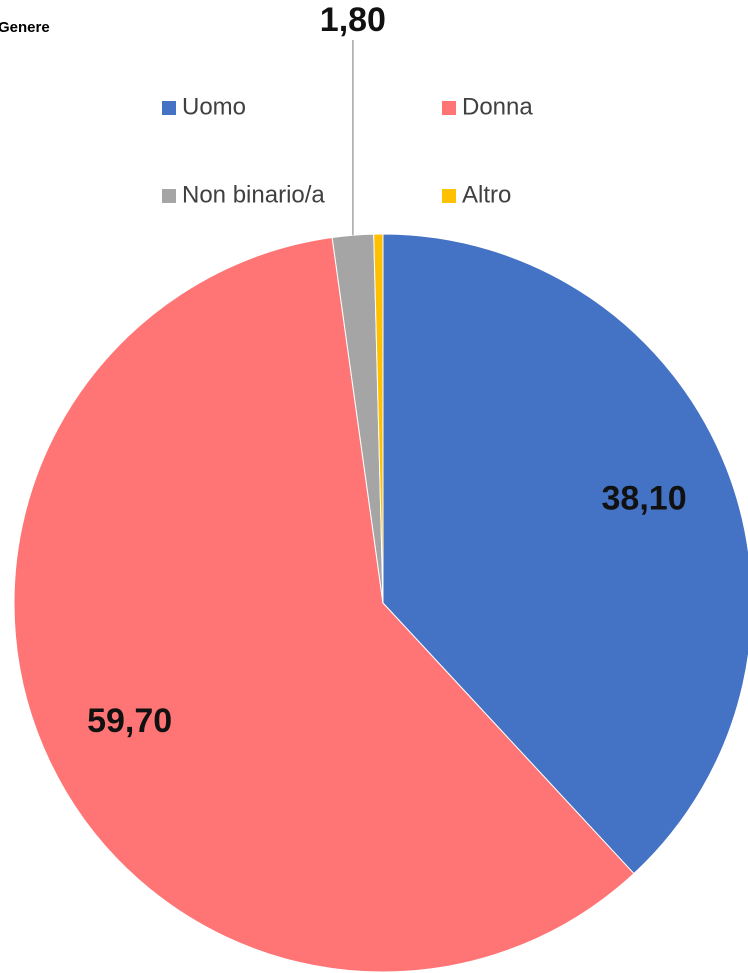 The height and width of the screenshot is (973, 748). What do you see at coordinates (25, 27) in the screenshot?
I see `chart-title: Genere` at bounding box center [25, 27].